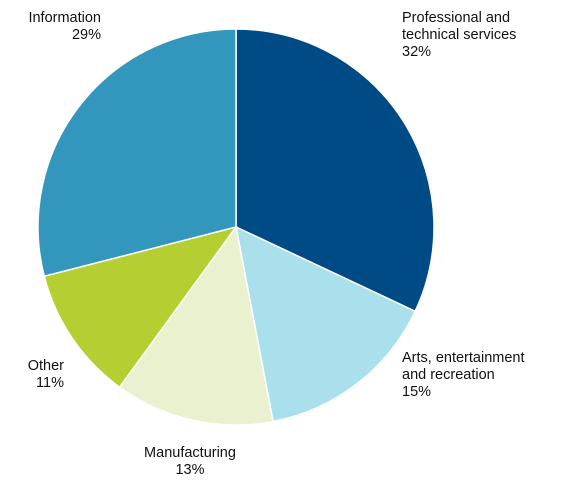 The height and width of the screenshot is (484, 562). What do you see at coordinates (417, 392) in the screenshot?
I see `value-label: 15%` at bounding box center [417, 392].